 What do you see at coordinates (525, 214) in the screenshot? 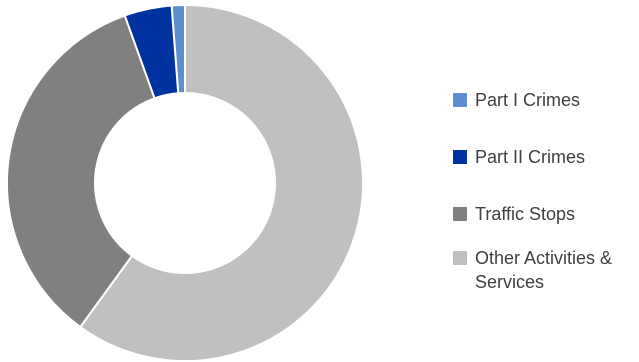
I see `legend-label-traffic-stops: Traffic Stops` at bounding box center [525, 214].